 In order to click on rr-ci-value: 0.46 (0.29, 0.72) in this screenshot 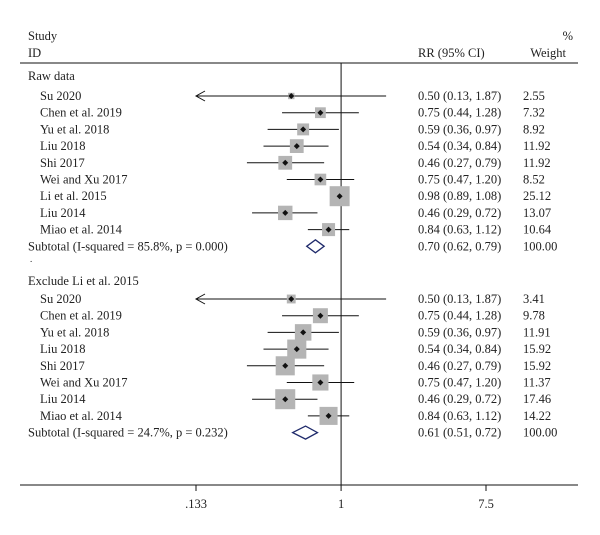, I will do `click(459, 399)`.